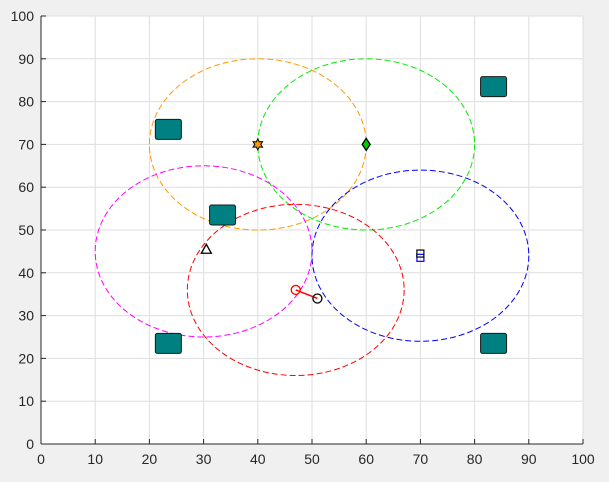 This screenshot has height=482, width=609. I want to click on x-tick-label: 10, so click(95, 459).